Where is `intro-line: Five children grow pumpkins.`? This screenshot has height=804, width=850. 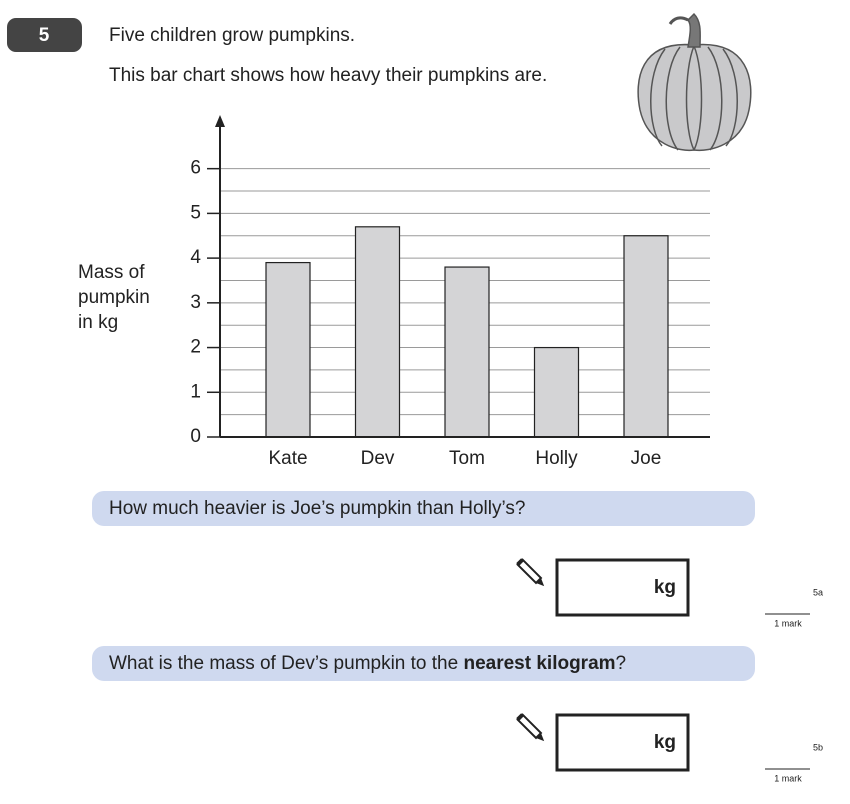
intro-line: Five children grow pumpkins. is located at coordinates (232, 35).